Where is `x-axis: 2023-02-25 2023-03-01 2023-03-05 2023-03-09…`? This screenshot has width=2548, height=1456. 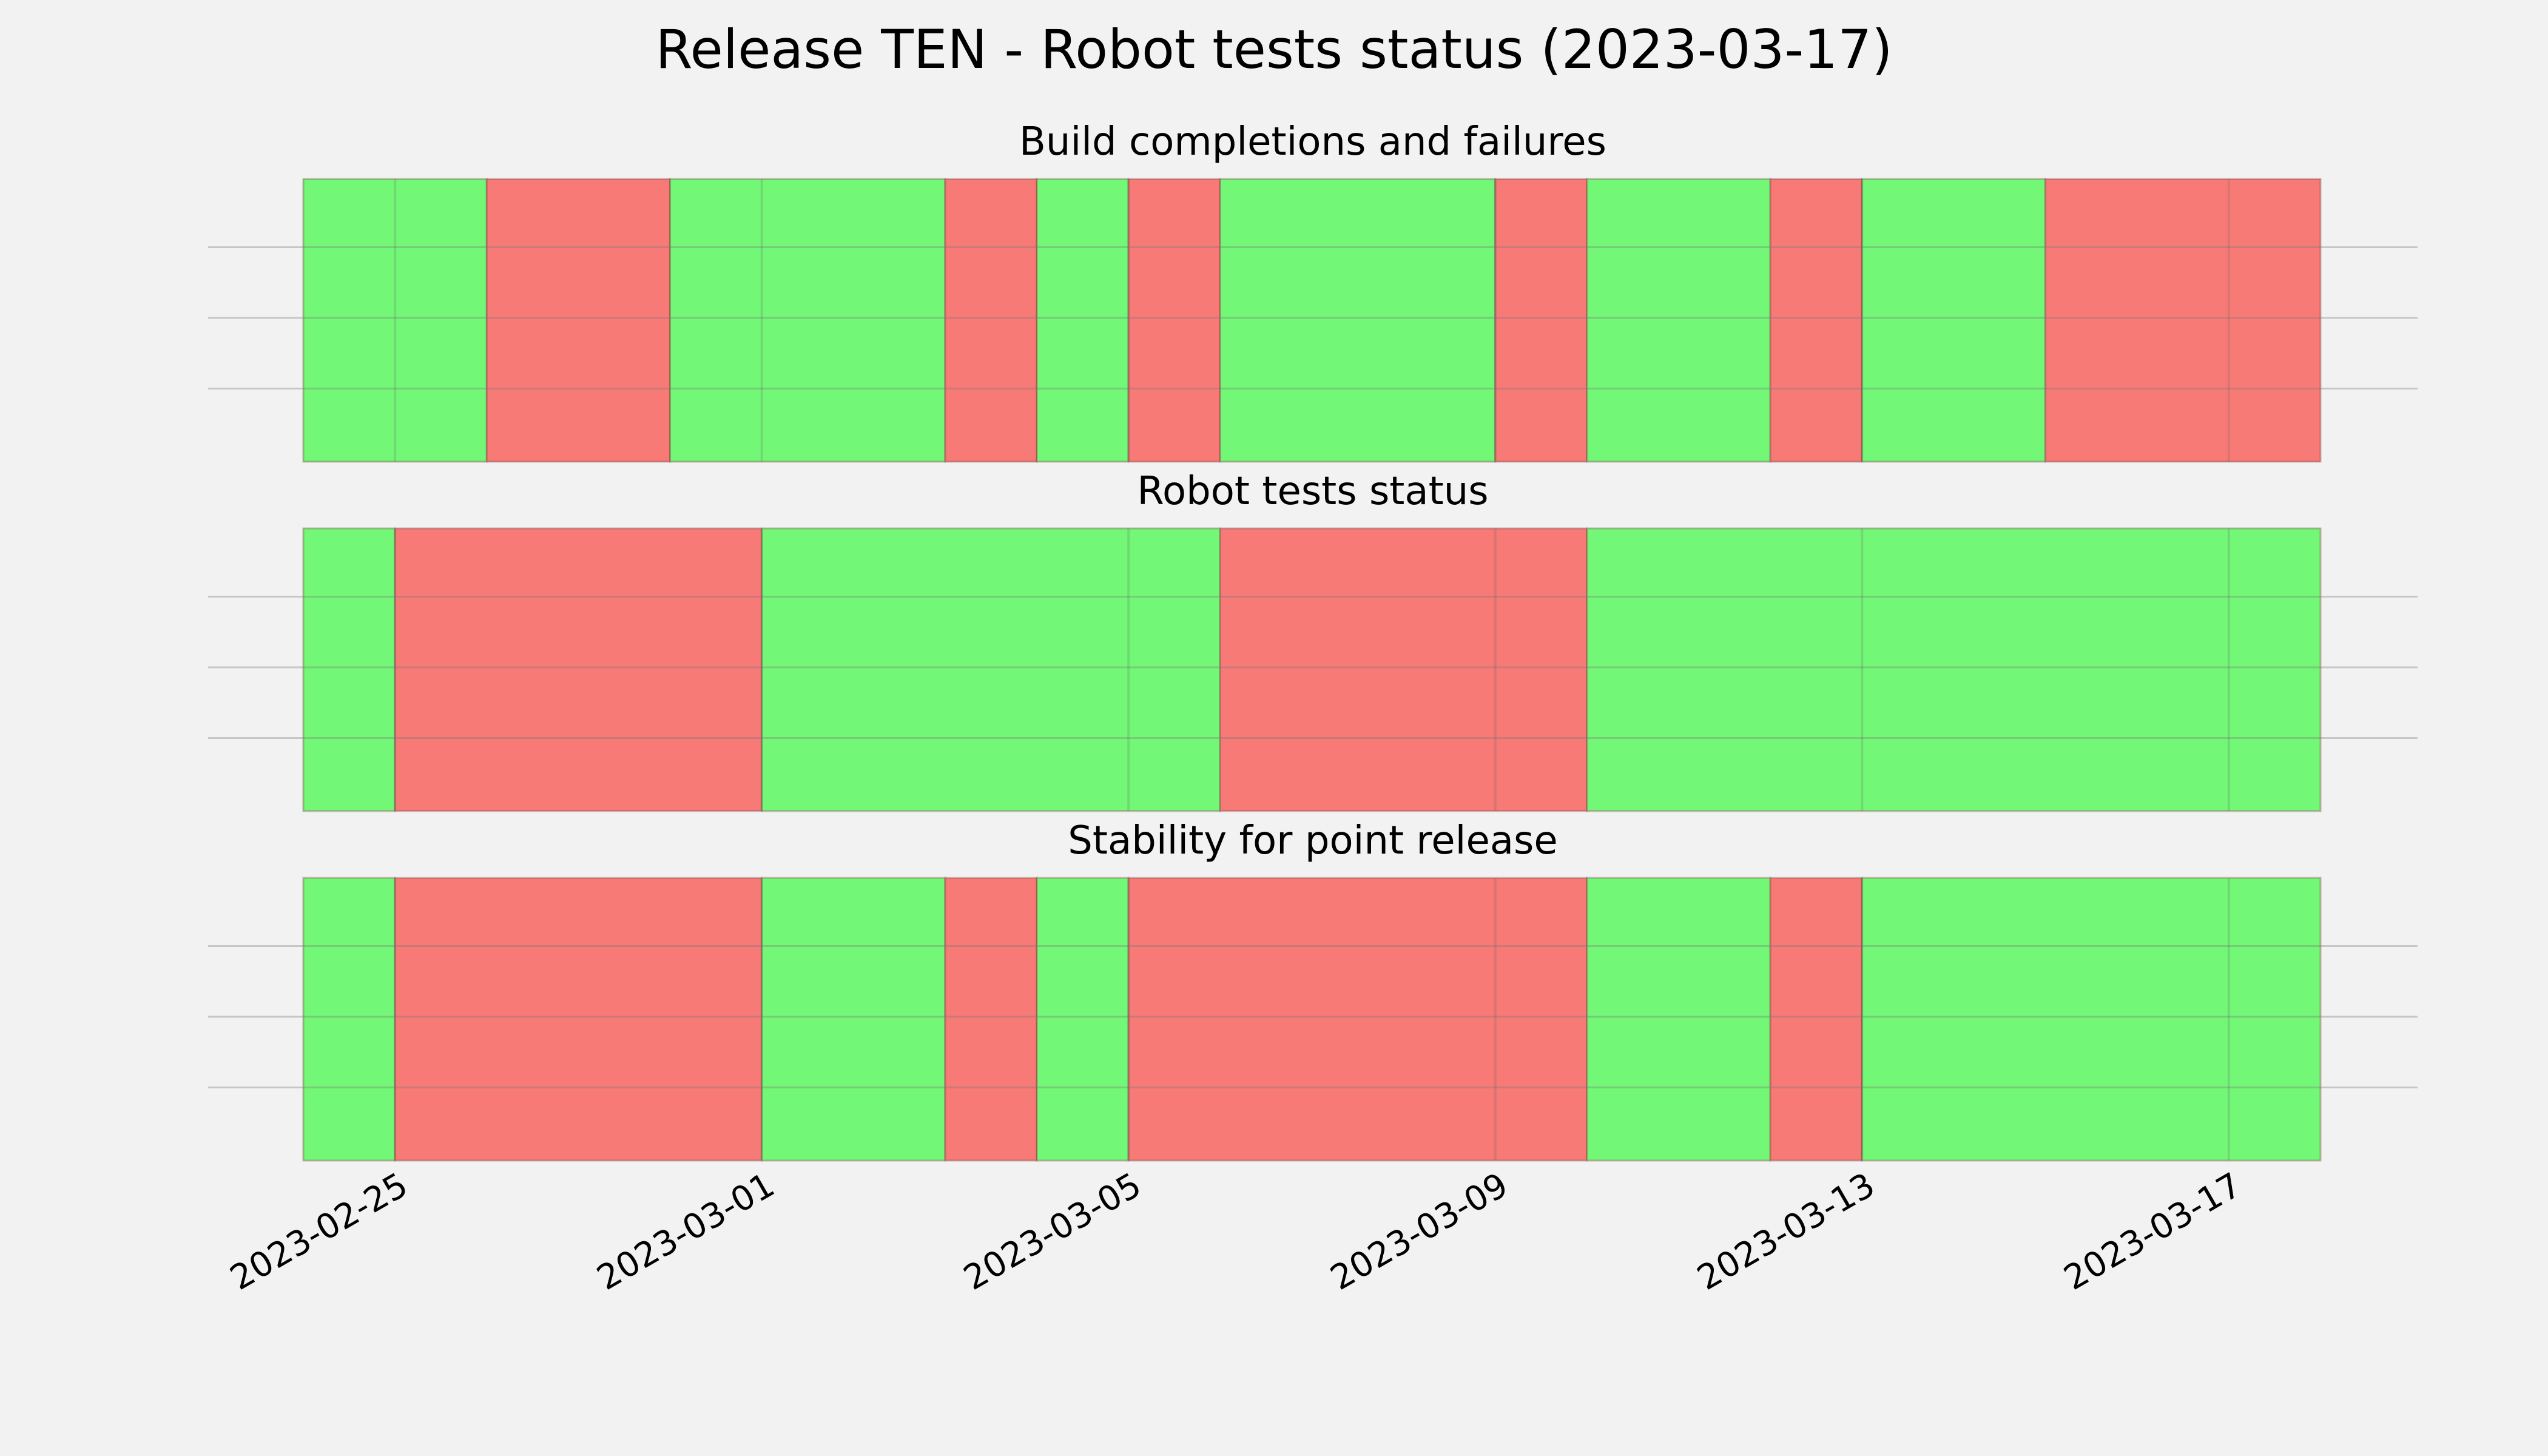
x-axis: 2023-02-25 2023-03-01 2023-03-05 2023-03-09… is located at coordinates (1236, 1231).